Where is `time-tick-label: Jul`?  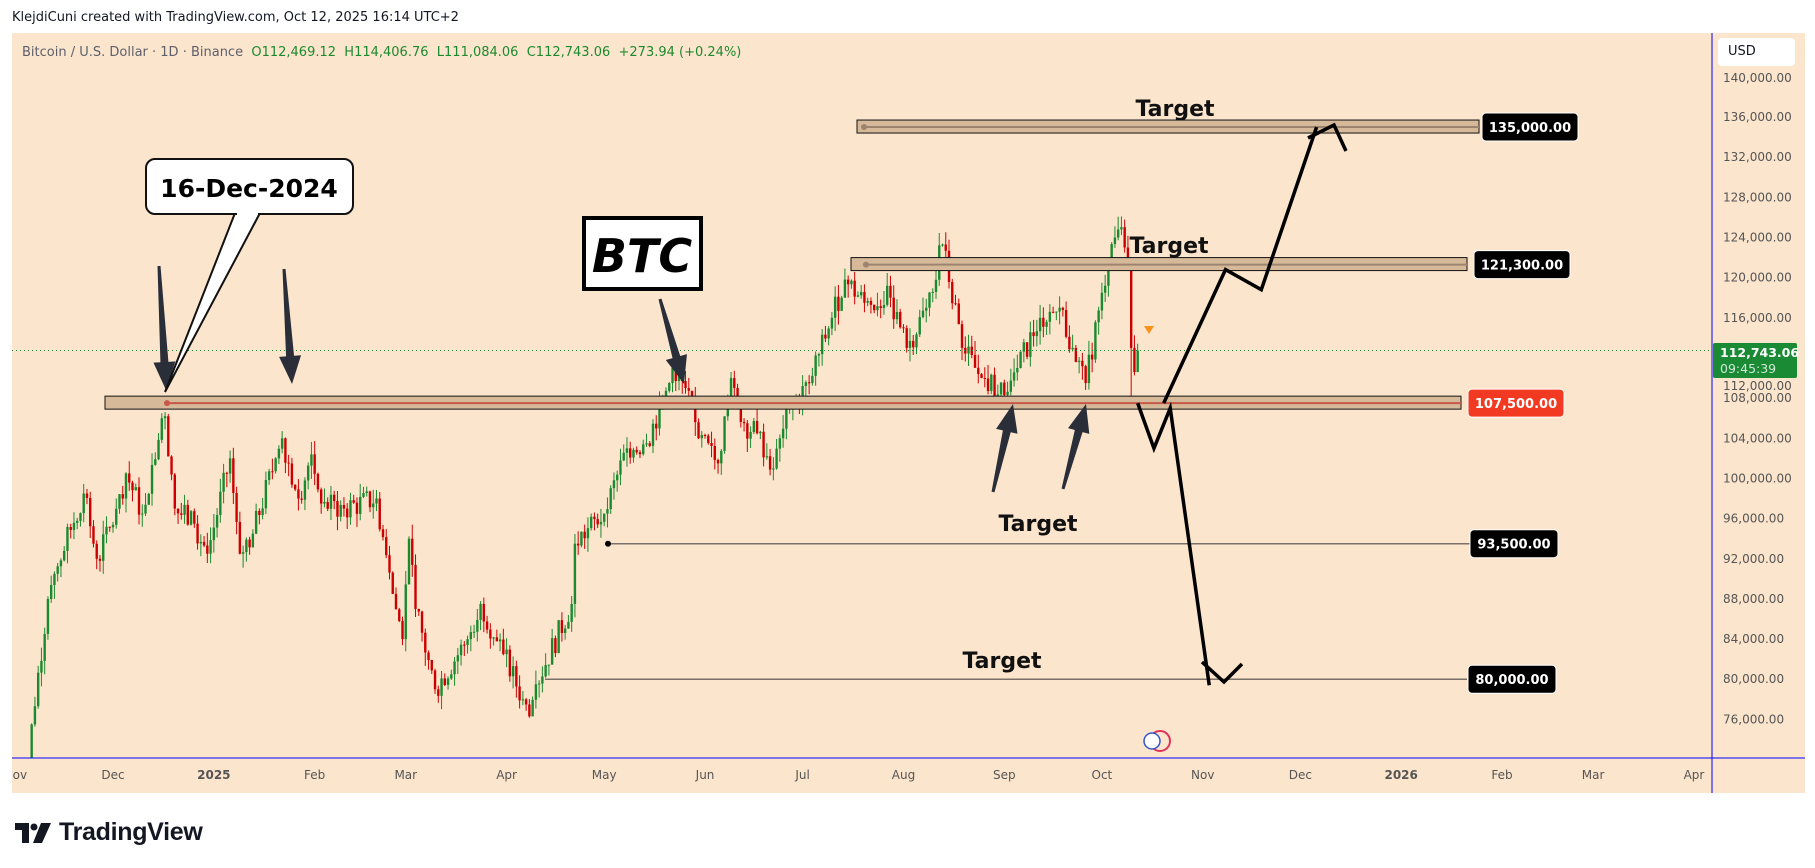
time-tick-label: Jul is located at coordinates (801, 775).